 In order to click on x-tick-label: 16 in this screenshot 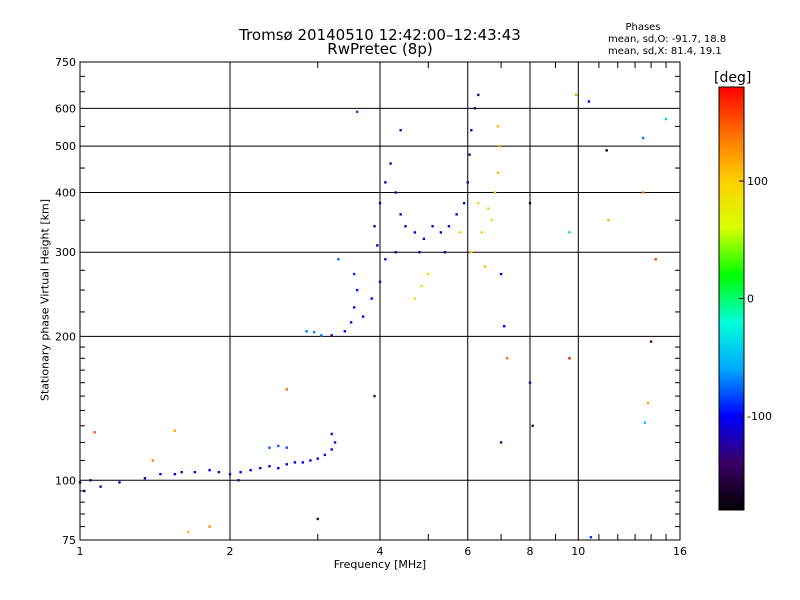, I will do `click(680, 551)`.